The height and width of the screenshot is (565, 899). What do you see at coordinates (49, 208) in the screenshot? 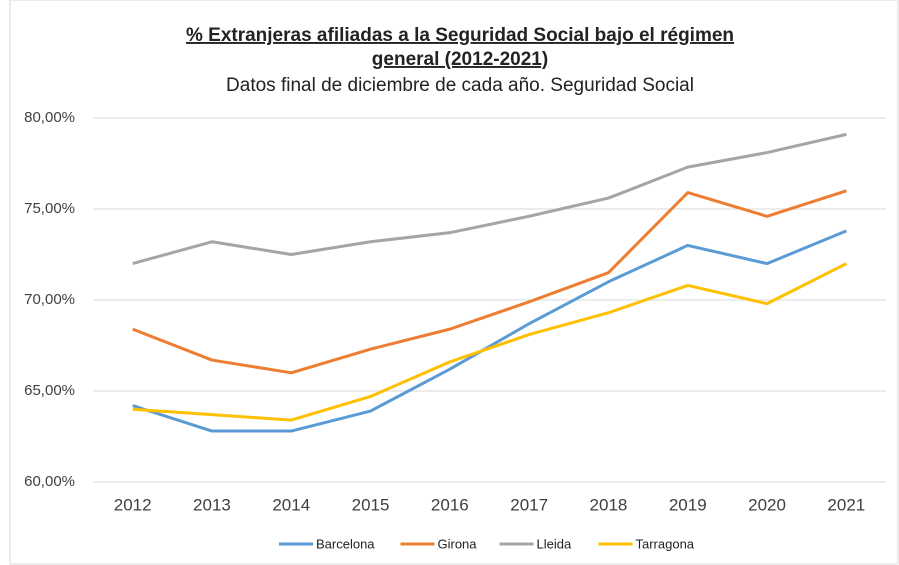
I see `y-tick-label: 75,00%` at bounding box center [49, 208].